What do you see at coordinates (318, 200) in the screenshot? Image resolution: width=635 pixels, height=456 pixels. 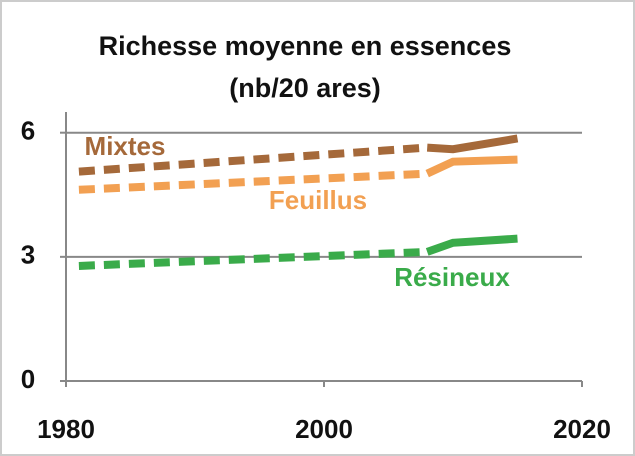 I see `series-label: Feuillus` at bounding box center [318, 200].